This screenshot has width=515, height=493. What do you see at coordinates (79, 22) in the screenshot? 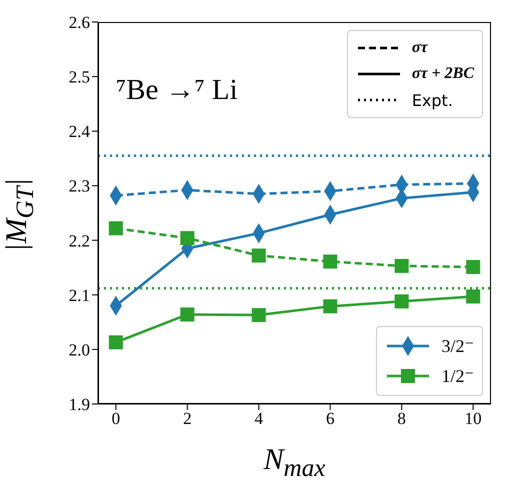
I see `y-tick-label: 2.6` at bounding box center [79, 22].